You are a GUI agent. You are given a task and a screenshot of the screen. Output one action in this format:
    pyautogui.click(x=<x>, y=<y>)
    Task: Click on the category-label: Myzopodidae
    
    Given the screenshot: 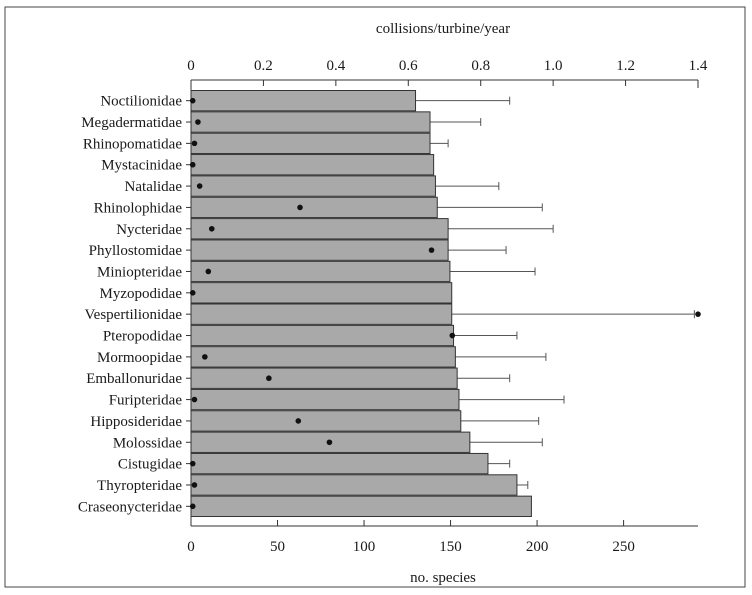 What is the action you would take?
    pyautogui.click(x=141, y=294)
    